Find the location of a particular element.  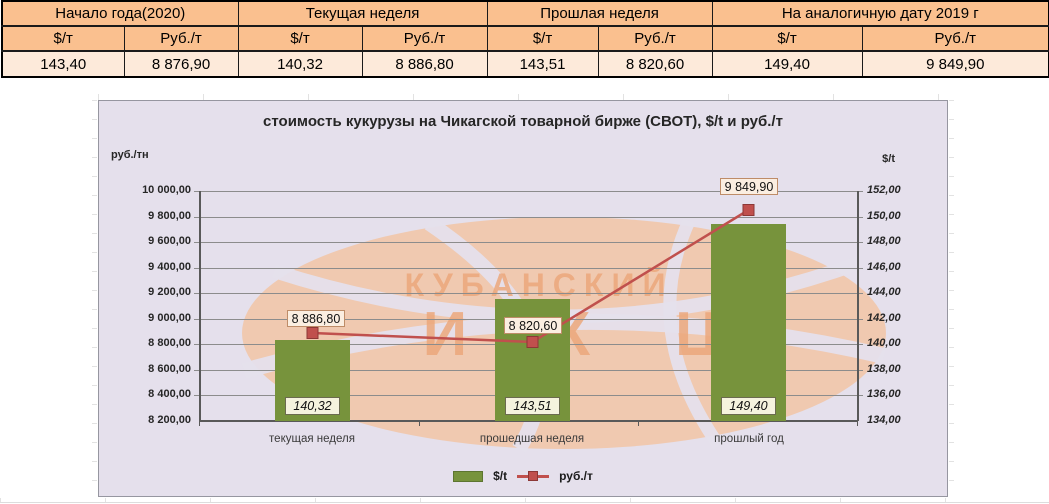

value-cell: 9 849,90 is located at coordinates (955, 64).